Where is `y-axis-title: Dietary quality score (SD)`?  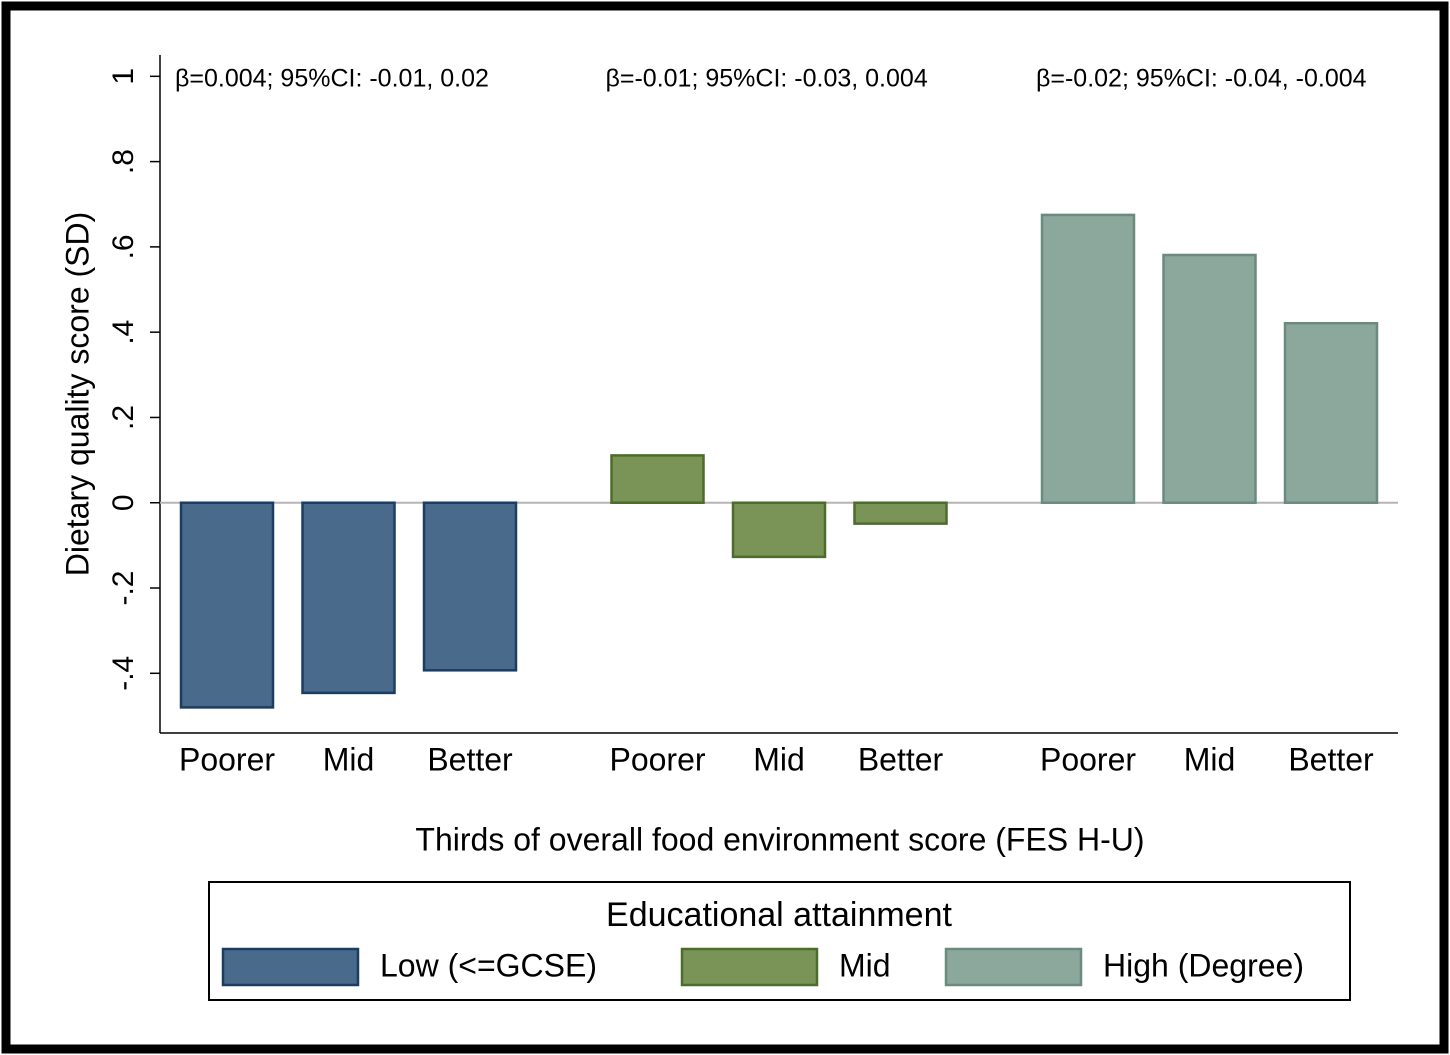 y-axis-title: Dietary quality score (SD) is located at coordinates (77, 394).